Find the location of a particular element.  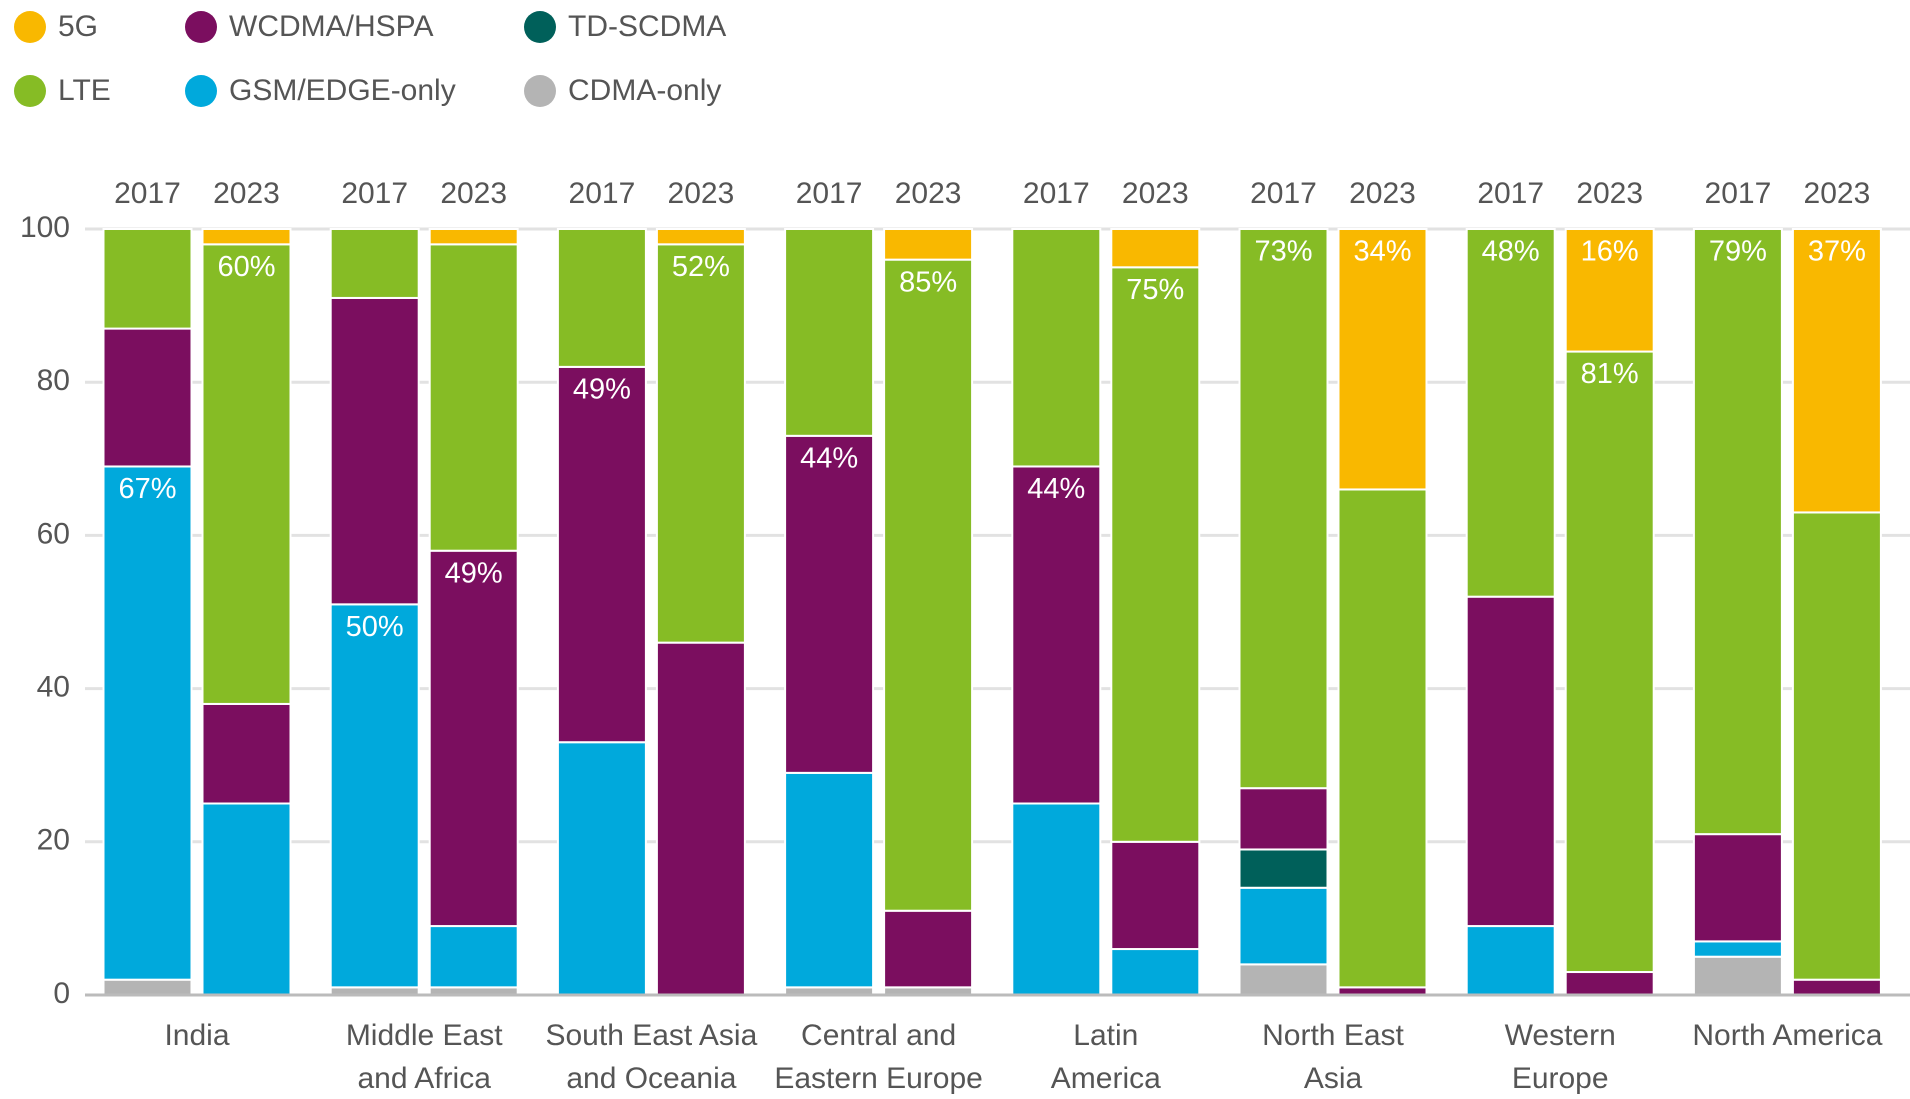

group-label: Latin is located at coordinates (1105, 1035).